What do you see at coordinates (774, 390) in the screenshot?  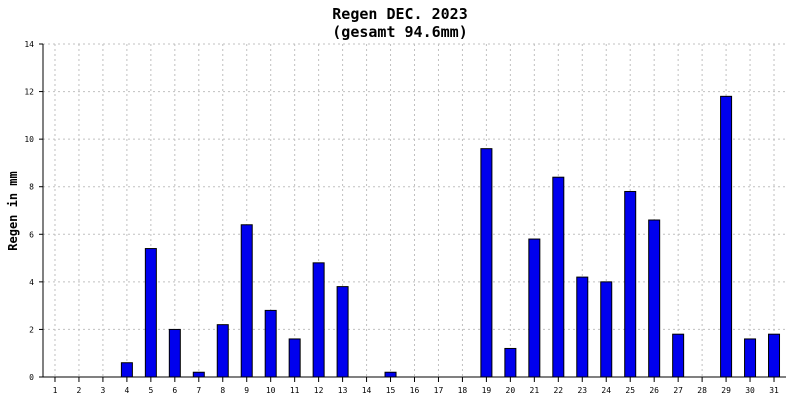 I see `x-tick-label: 31` at bounding box center [774, 390].